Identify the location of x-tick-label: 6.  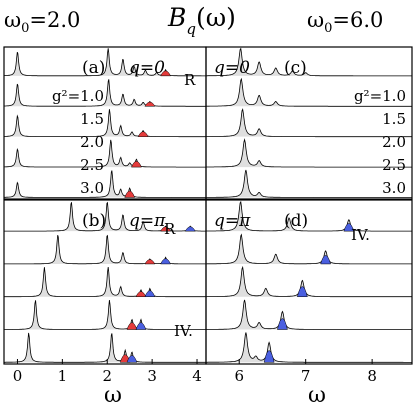
(239, 376).